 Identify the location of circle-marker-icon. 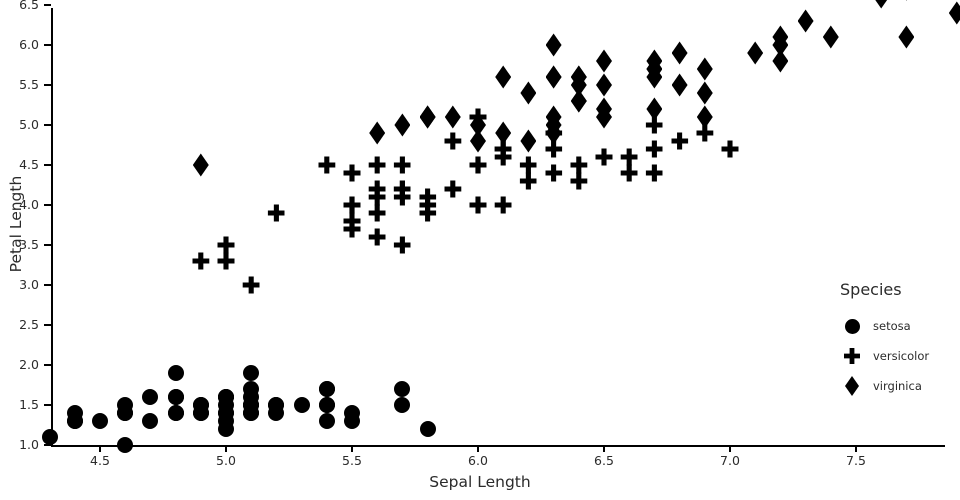
(852, 326).